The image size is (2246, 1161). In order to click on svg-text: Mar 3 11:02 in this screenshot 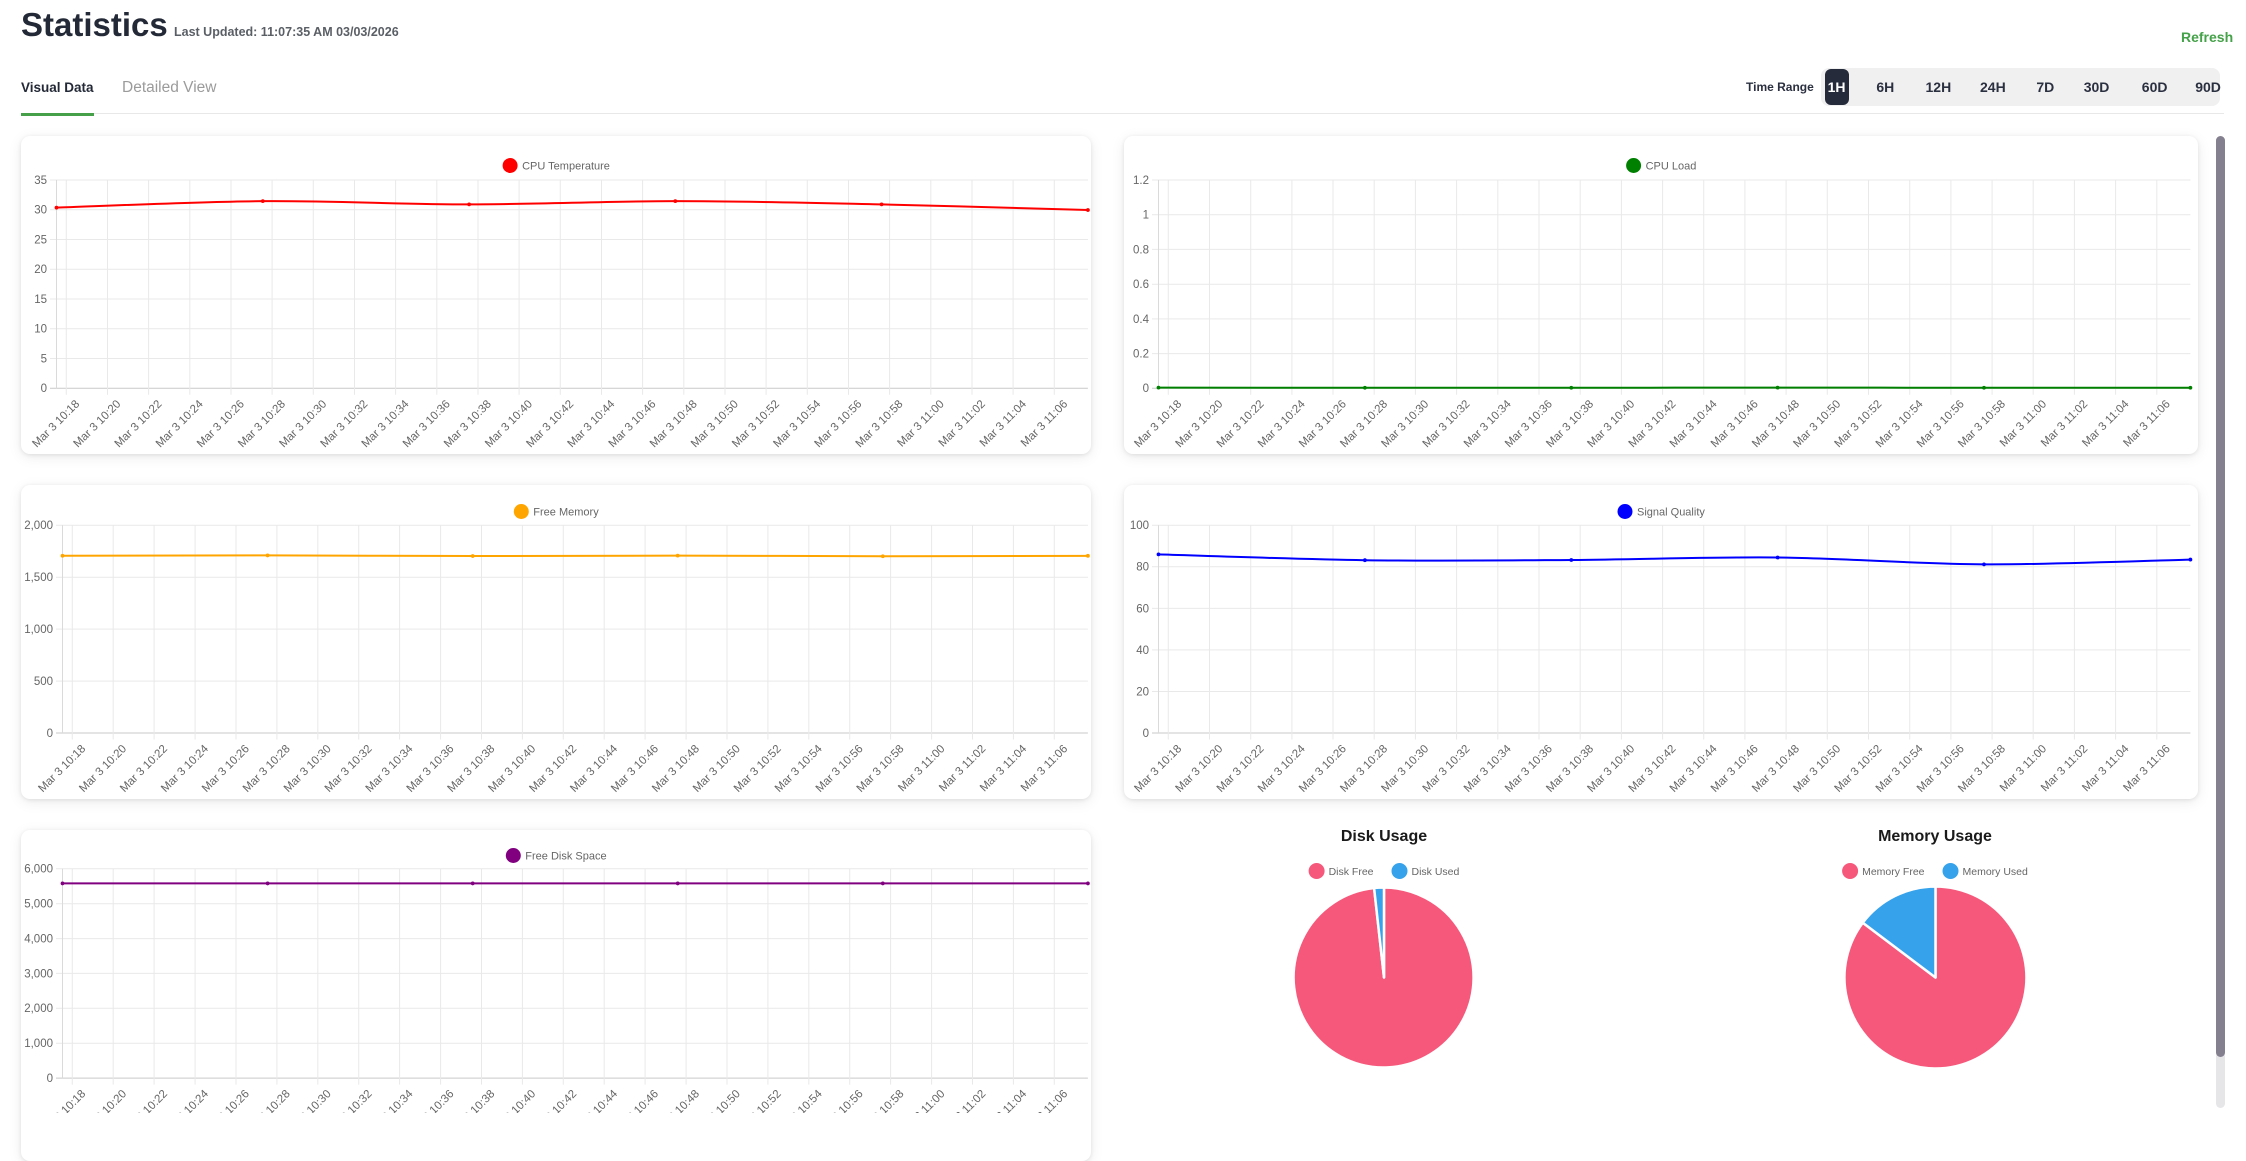, I will do `click(962, 1100)`.